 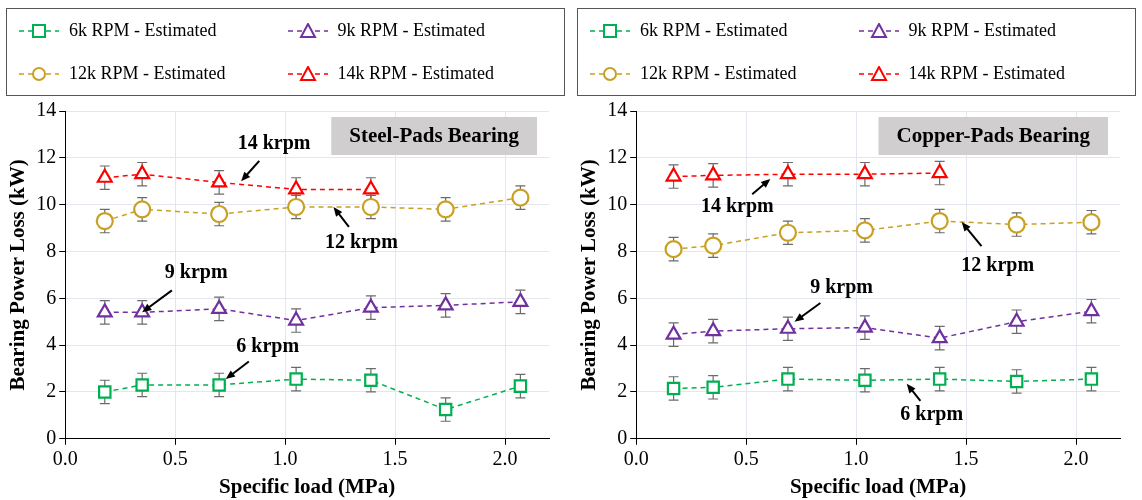 What do you see at coordinates (434, 135) in the screenshot?
I see `text: Steel-Pads Bearing` at bounding box center [434, 135].